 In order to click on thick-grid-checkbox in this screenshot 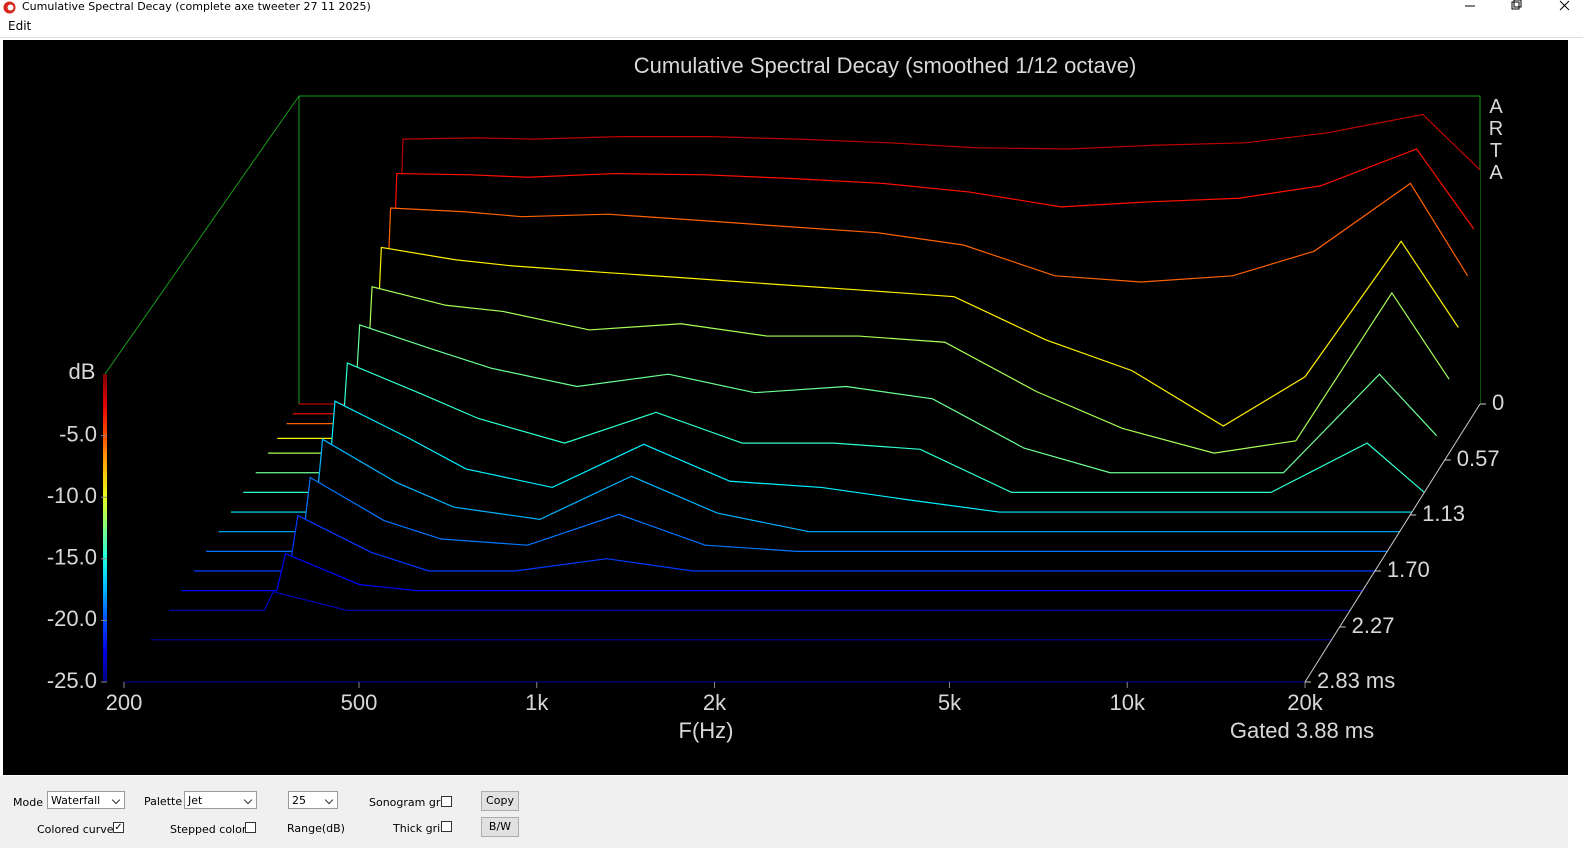, I will do `click(446, 826)`.